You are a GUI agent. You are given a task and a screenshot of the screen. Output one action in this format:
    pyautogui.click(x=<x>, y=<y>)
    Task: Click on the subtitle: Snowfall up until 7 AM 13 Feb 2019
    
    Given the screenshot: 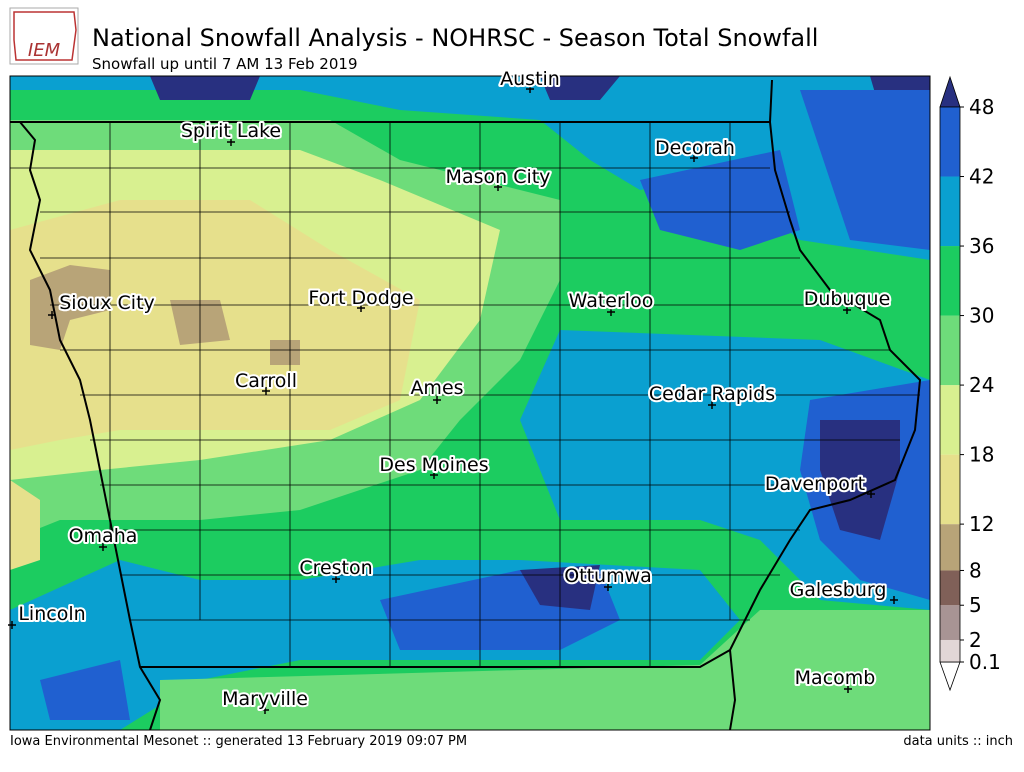 What is the action you would take?
    pyautogui.click(x=224, y=64)
    